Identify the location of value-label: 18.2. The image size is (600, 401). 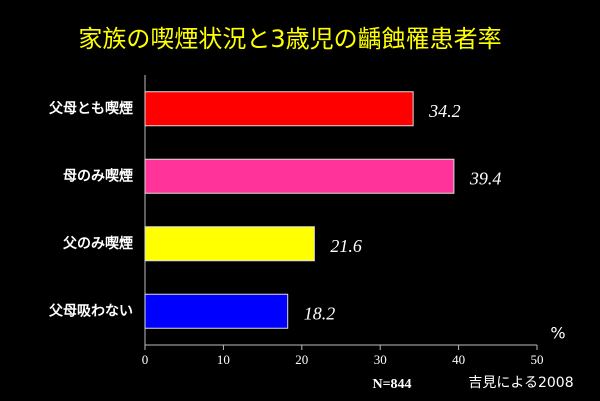
(320, 313).